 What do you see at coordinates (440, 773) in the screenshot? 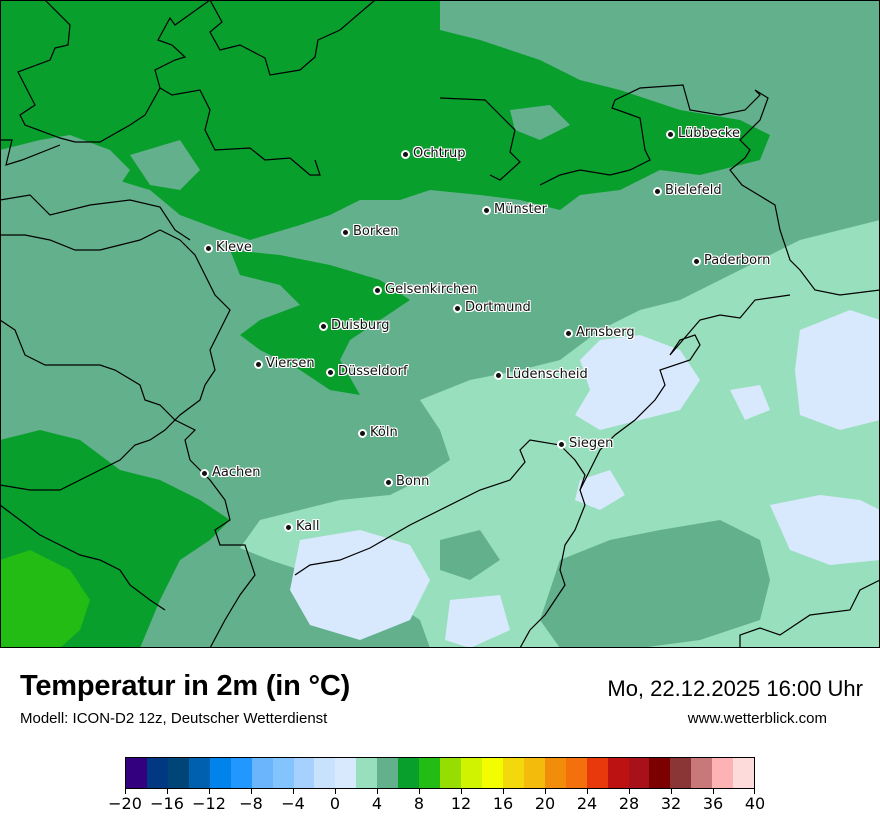
I see `temperature-colorbar` at bounding box center [440, 773].